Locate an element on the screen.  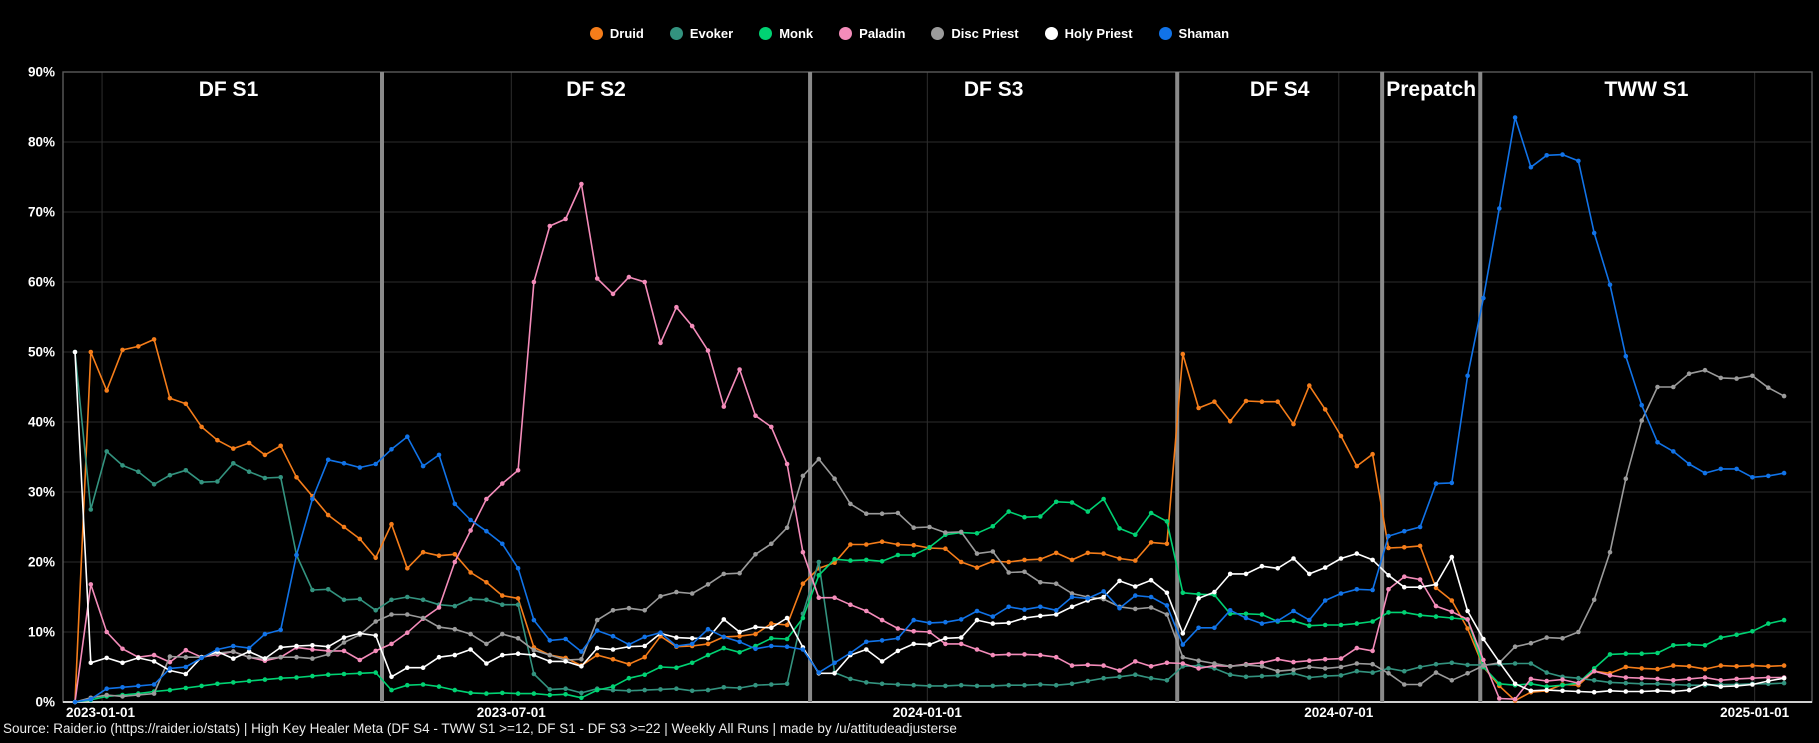
legend-item-paladin: Paladin is located at coordinates (872, 33).